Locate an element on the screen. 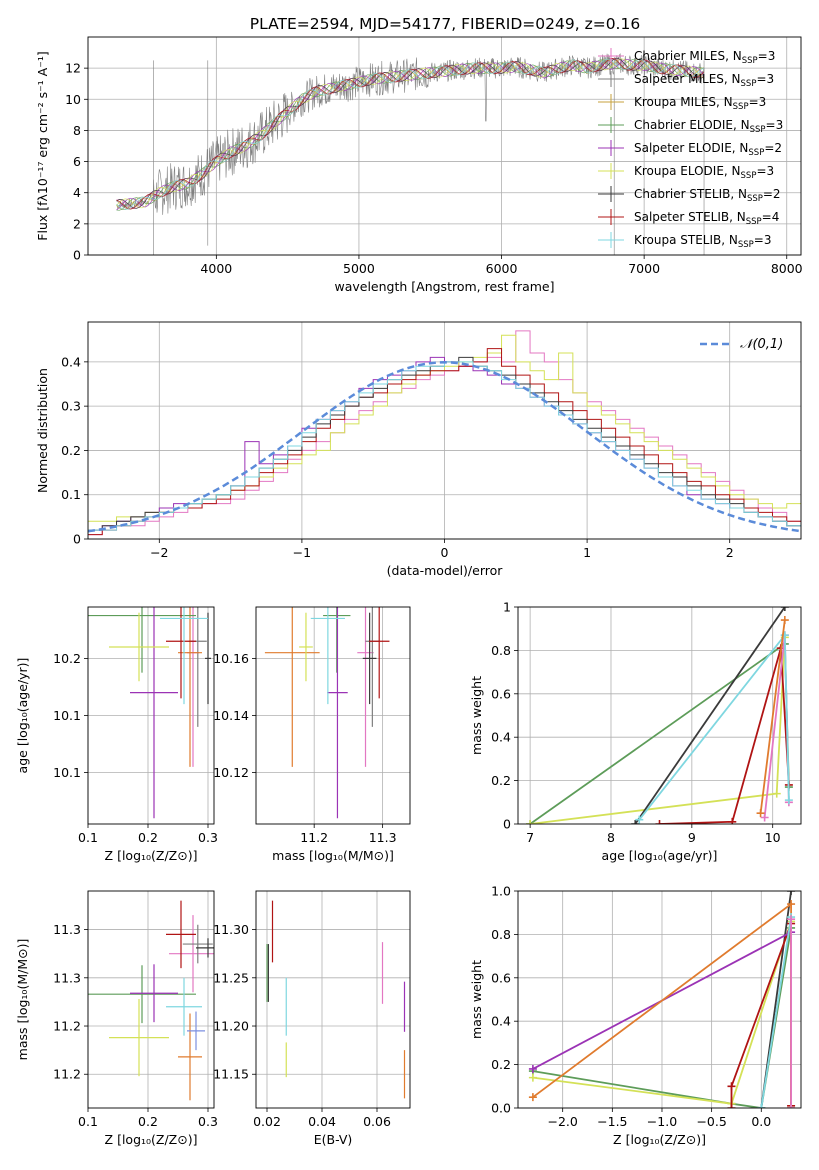  y-tick-label: 0.2 is located at coordinates (501, 1064).